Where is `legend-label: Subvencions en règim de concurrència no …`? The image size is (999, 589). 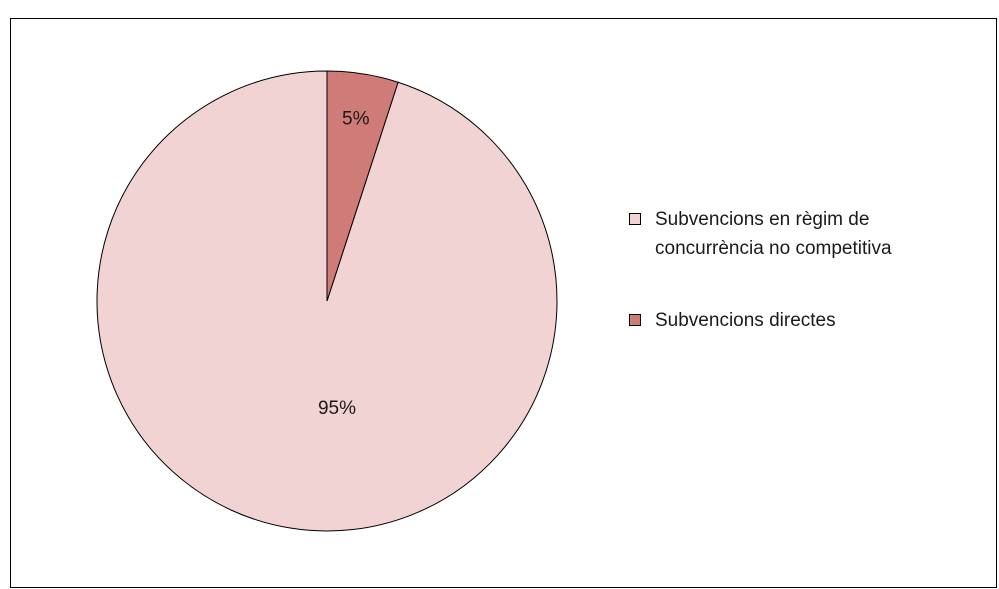 legend-label: Subvencions en règim de concurrència no … is located at coordinates (773, 234).